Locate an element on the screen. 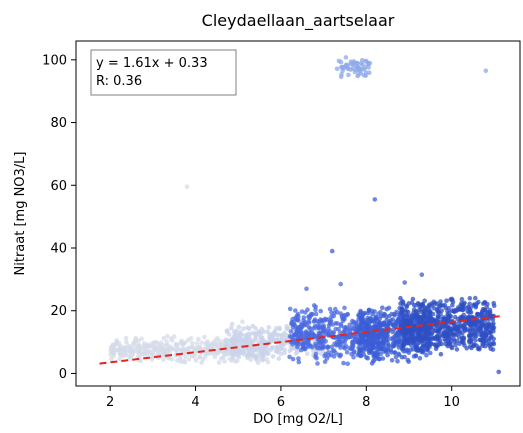 The height and width of the screenshot is (433, 523). x-tick-label: 6 is located at coordinates (281, 402).